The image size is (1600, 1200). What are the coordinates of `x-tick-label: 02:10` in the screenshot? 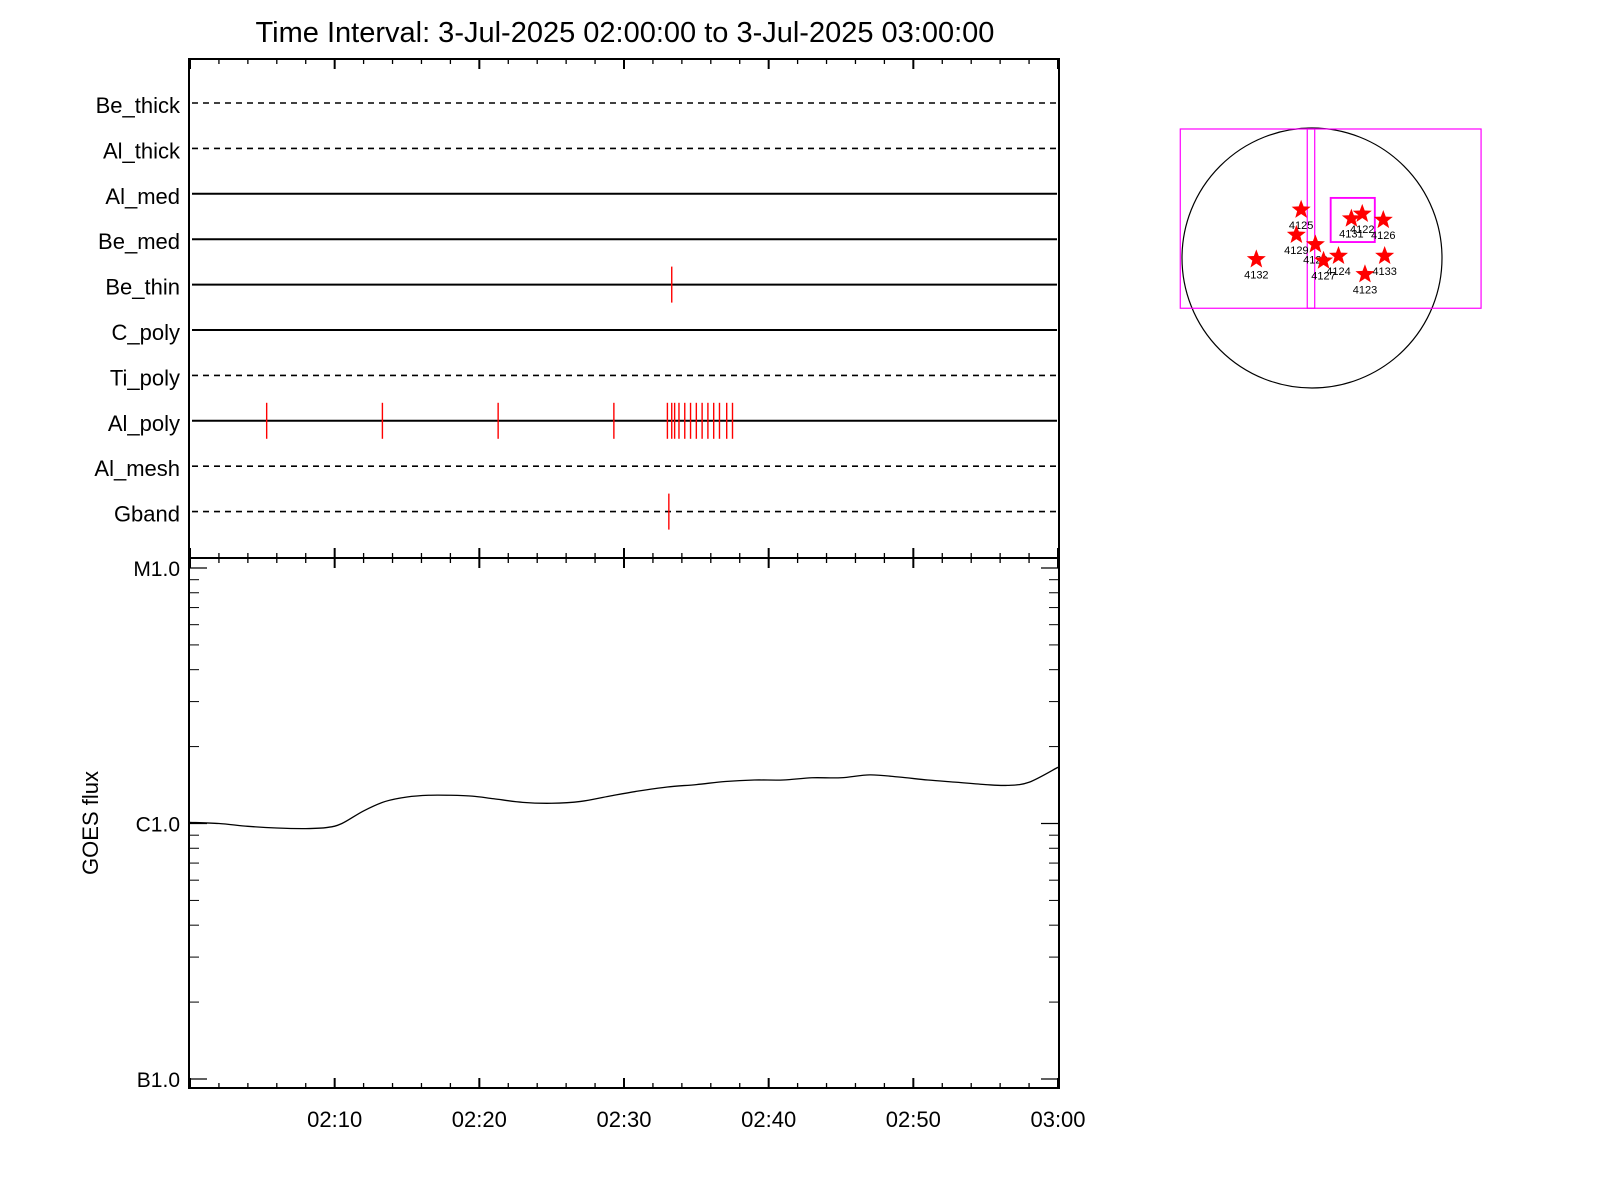 It's located at (334, 1119).